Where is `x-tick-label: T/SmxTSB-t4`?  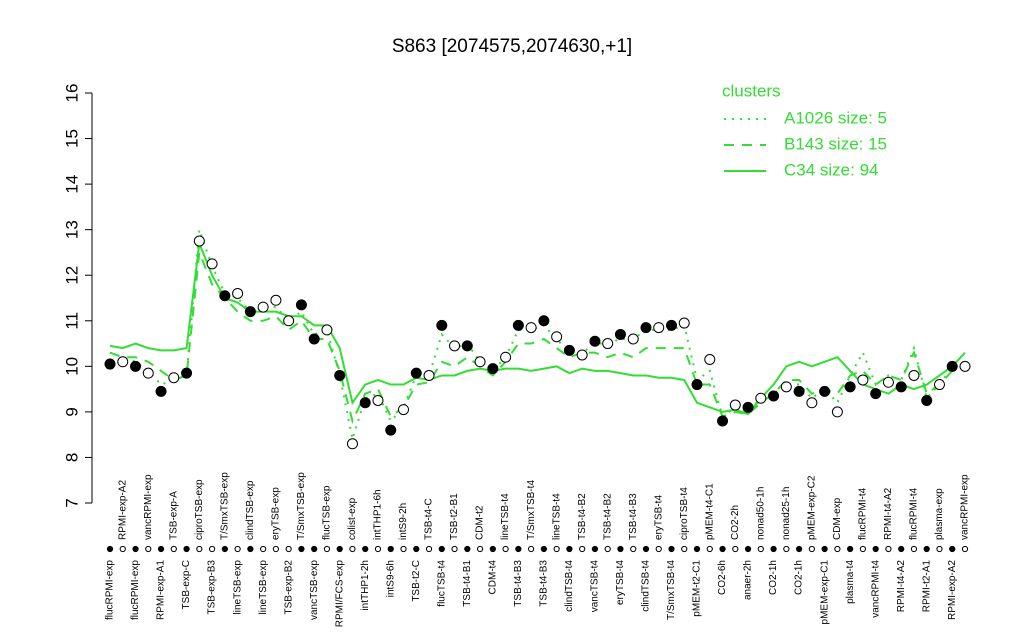
x-tick-label: T/SmxTSB-t4 is located at coordinates (531, 510).